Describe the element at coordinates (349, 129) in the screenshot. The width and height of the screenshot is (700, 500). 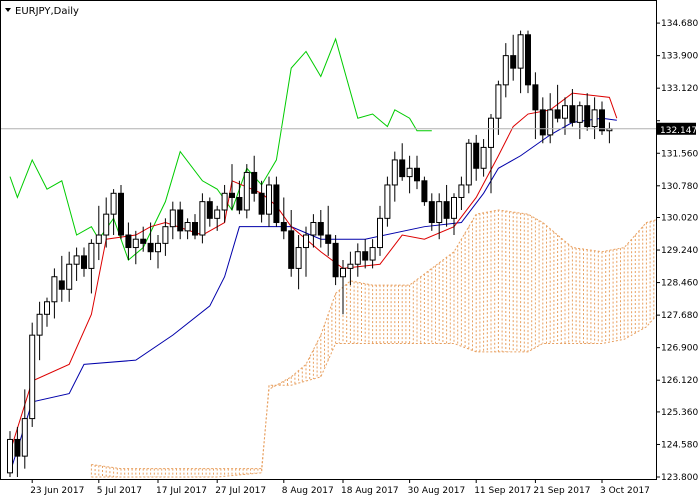
I see `current-price-line: 132.147` at that location.